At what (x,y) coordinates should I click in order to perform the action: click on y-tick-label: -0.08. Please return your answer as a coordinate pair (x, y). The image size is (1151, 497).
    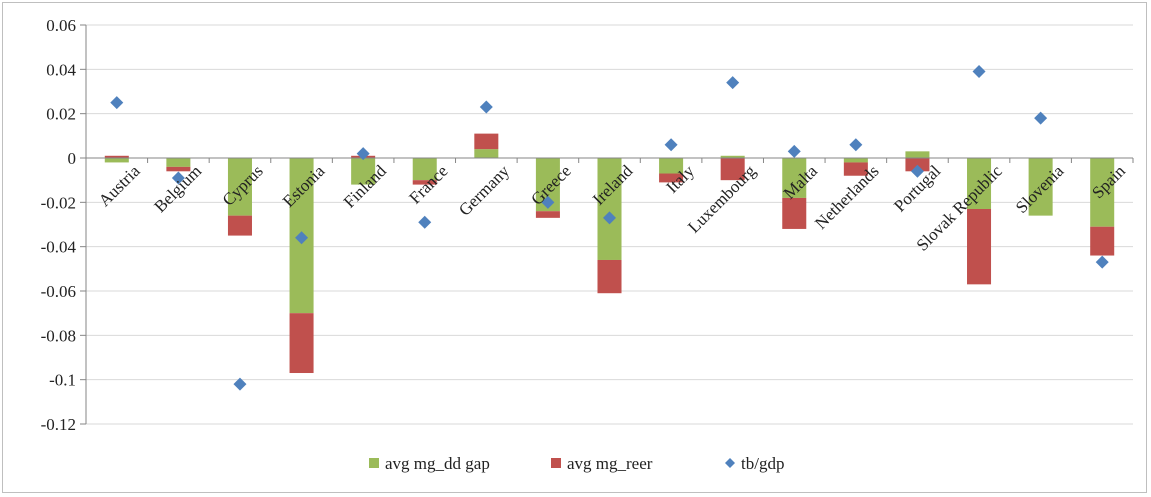
    Looking at the image, I should click on (58, 335).